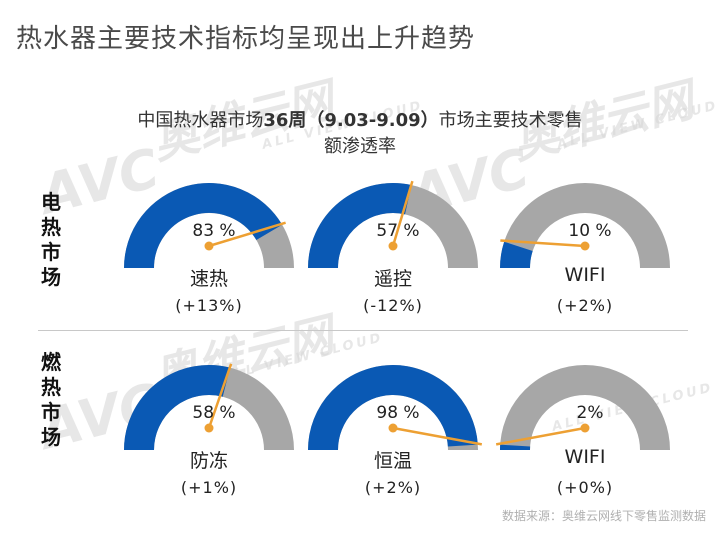  What do you see at coordinates (209, 305) in the screenshot?
I see `gauge-change: (+13%)` at bounding box center [209, 305].